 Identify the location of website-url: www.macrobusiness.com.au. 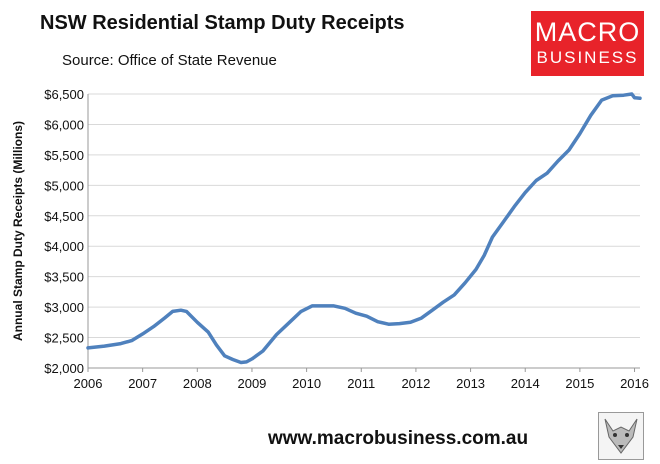
(398, 438).